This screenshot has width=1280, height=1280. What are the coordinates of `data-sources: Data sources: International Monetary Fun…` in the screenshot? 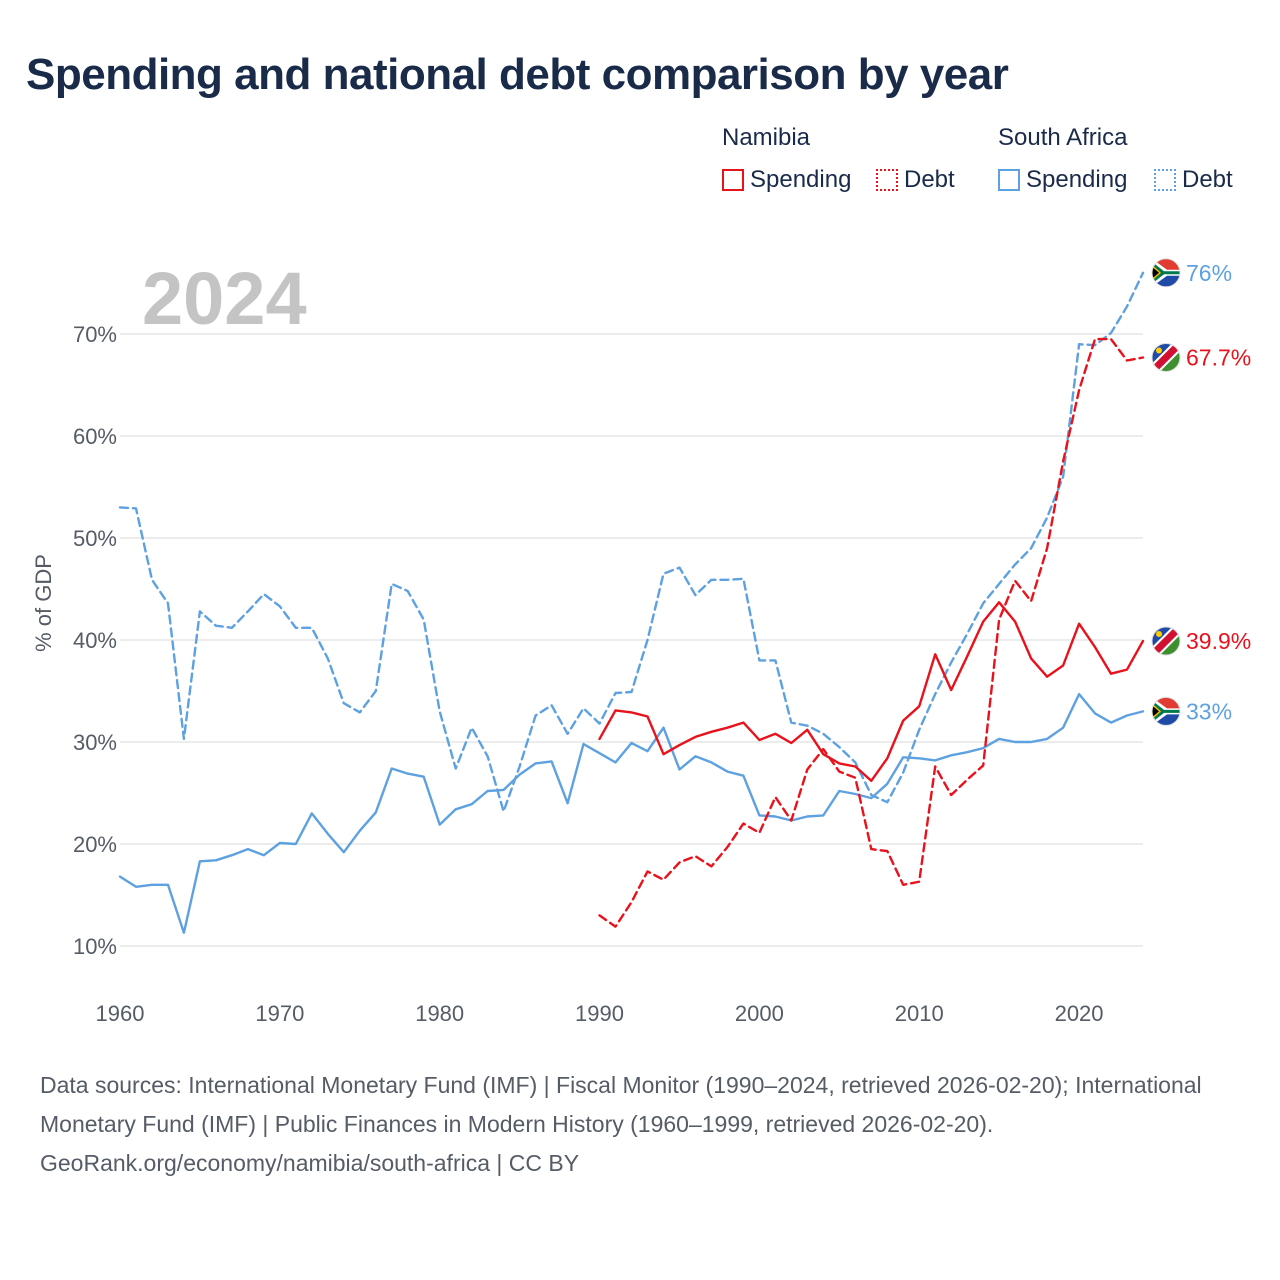 It's located at (621, 1104).